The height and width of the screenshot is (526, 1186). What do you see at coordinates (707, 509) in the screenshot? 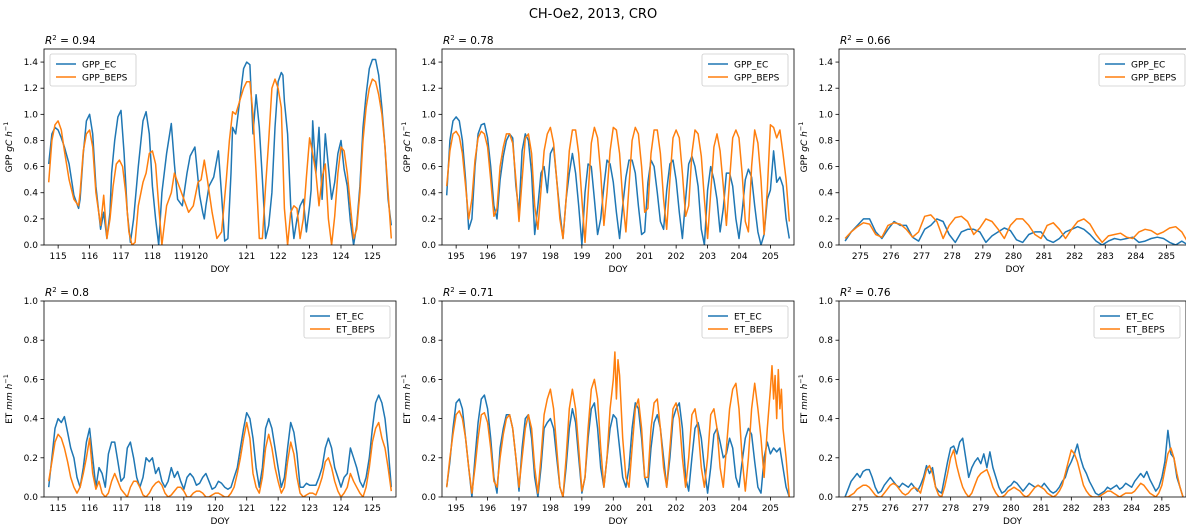
I see `x-tick-label: 203` at bounding box center [707, 509].